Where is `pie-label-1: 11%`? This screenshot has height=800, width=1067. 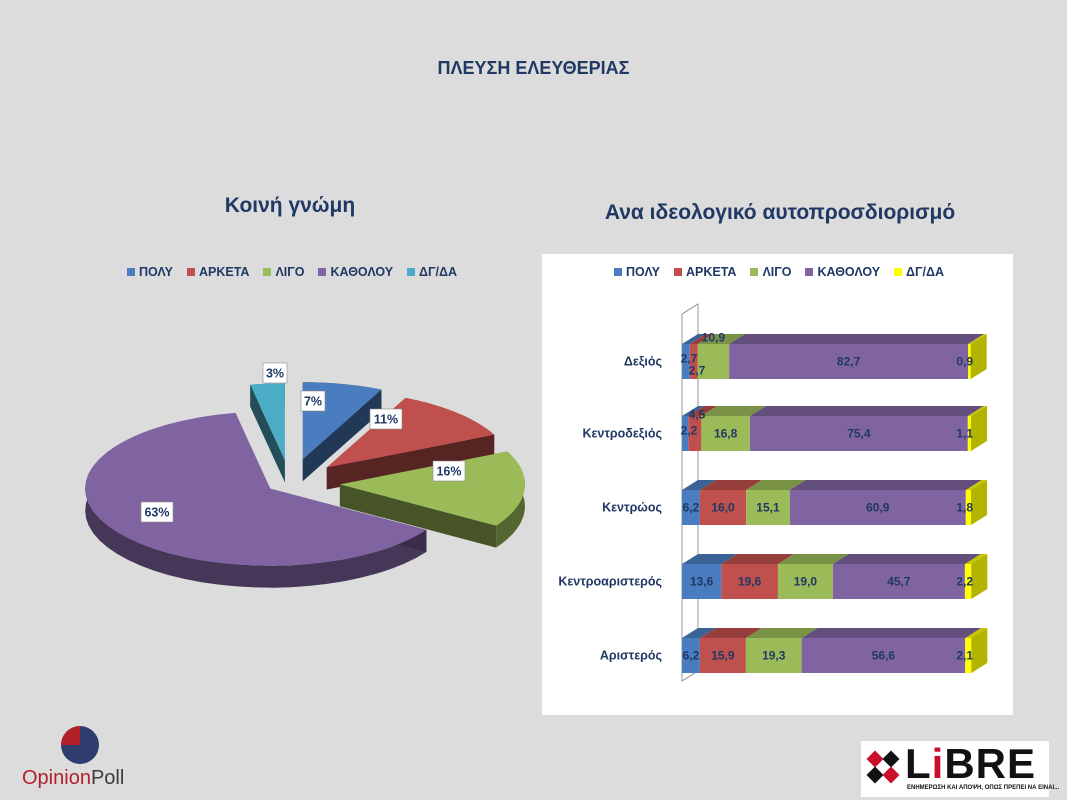 pie-label-1: 11% is located at coordinates (386, 419).